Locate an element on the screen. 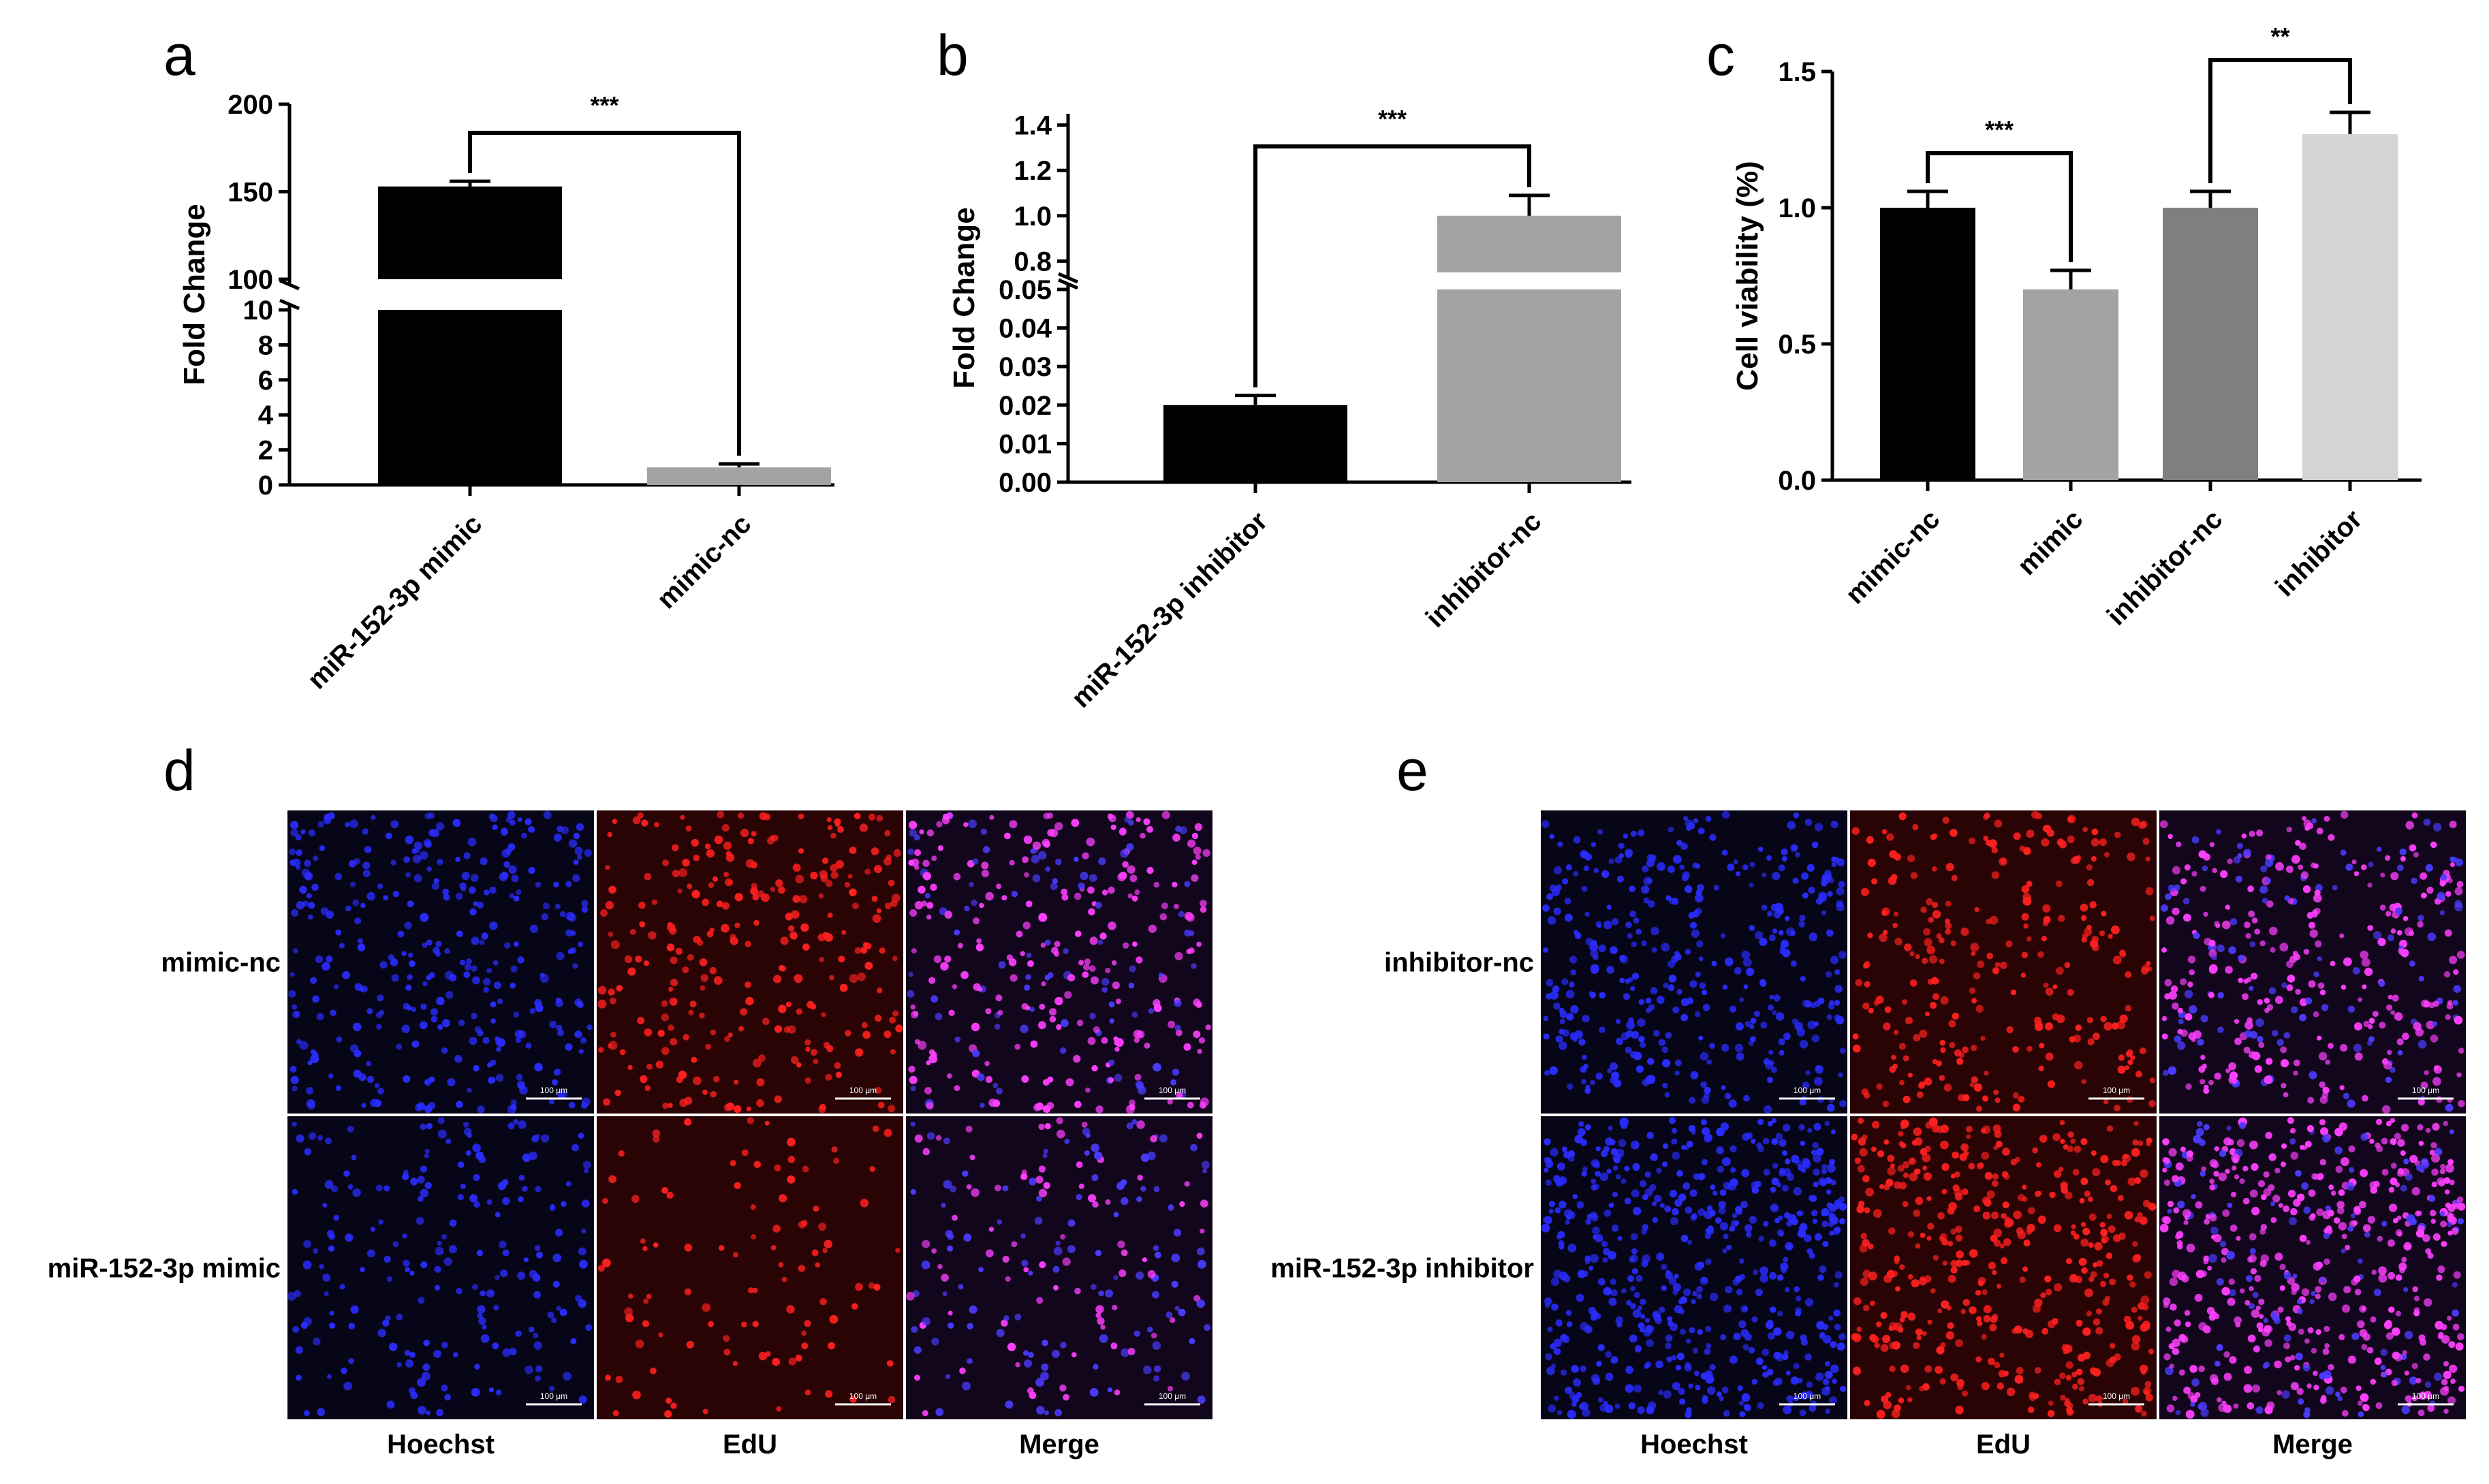 Image resolution: width=2489 pixels, height=1484 pixels. y-tick-label: 0.5 is located at coordinates (1797, 345).